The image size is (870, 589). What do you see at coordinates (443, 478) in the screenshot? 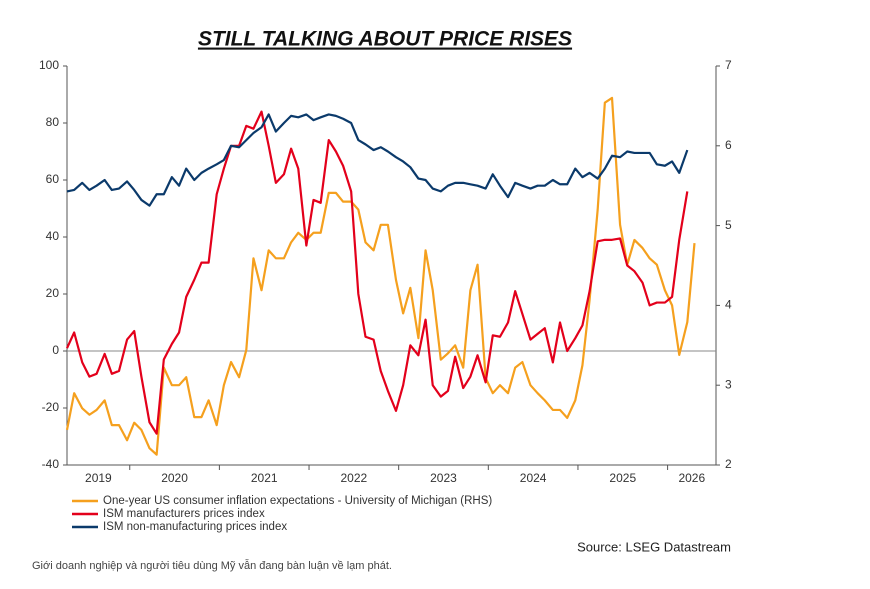
I see `x-tick-label: 2023` at bounding box center [443, 478].